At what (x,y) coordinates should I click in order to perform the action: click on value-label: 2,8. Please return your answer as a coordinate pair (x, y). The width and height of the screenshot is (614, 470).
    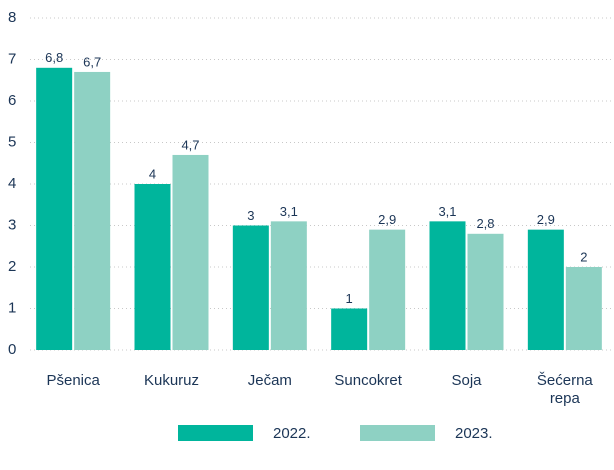
    Looking at the image, I should click on (485, 223).